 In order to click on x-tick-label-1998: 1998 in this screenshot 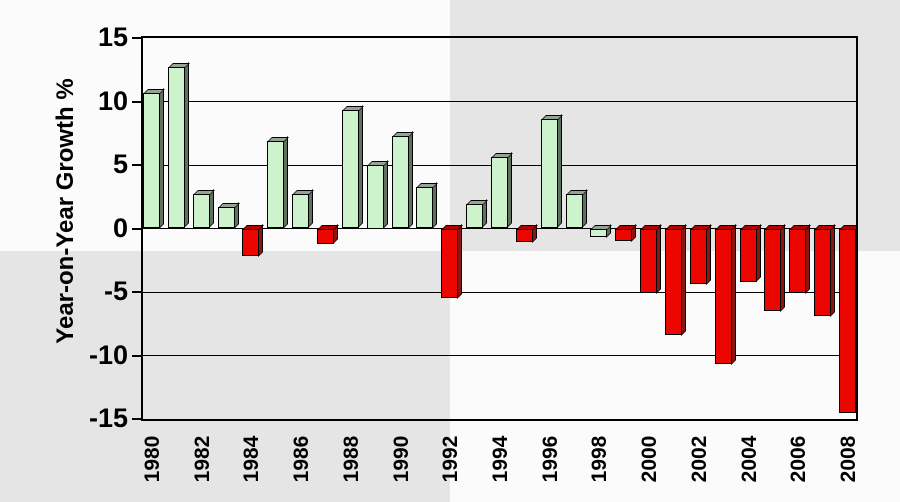, I will do `click(600, 459)`.